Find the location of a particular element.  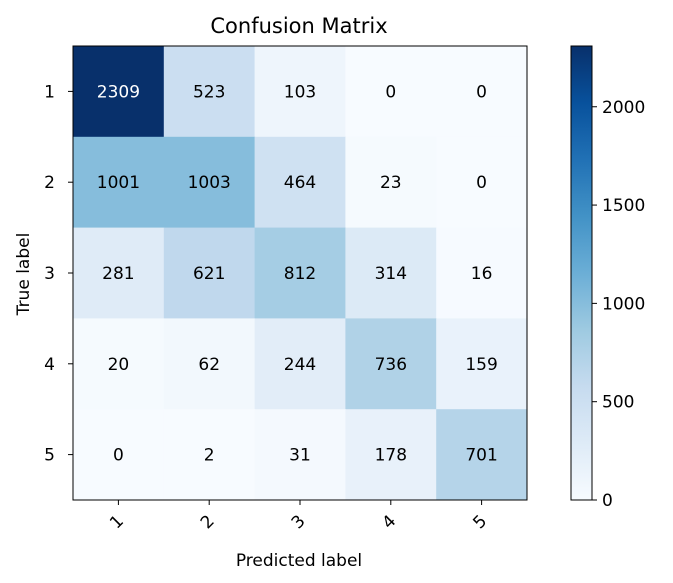

cell-value-label: 1001 is located at coordinates (118, 183).